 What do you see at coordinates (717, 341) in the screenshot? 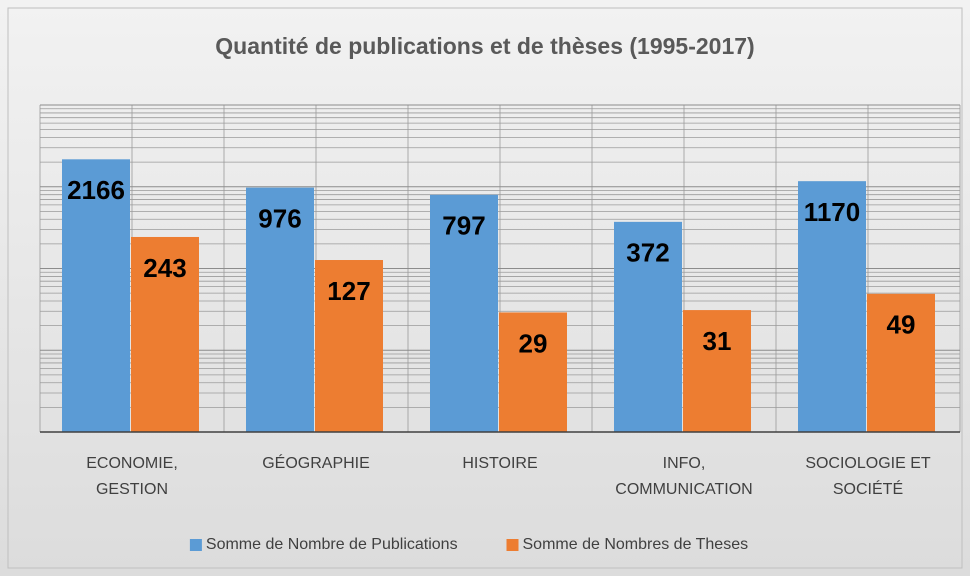
I see `data-label: 31` at bounding box center [717, 341].